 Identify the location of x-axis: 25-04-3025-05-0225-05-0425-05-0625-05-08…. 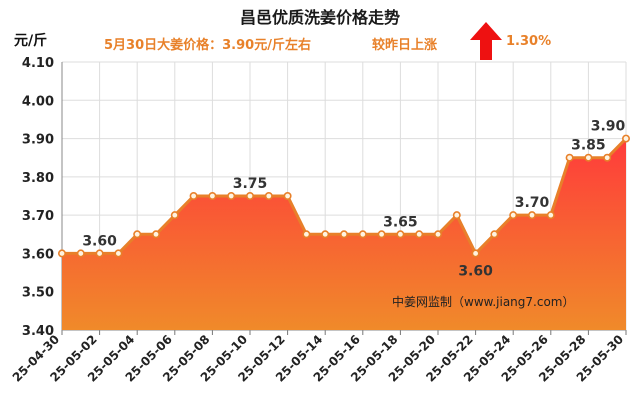
(318, 357).